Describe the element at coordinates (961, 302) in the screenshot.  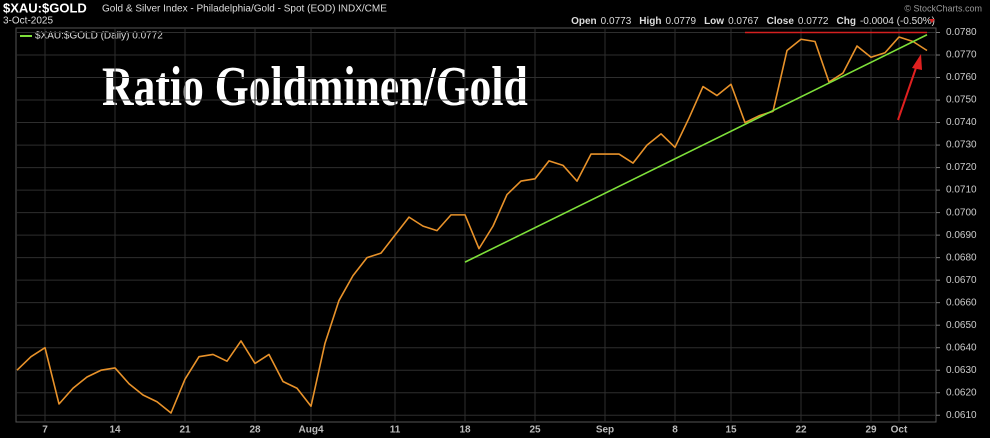
I see `y-tick-label: 0.0660` at that location.